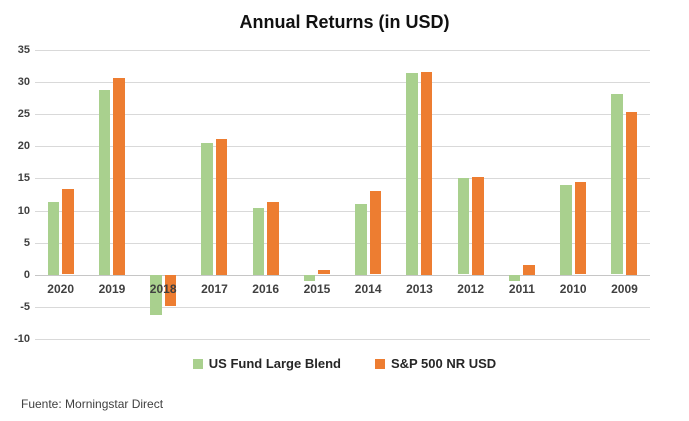 The width and height of the screenshot is (689, 421). Describe the element at coordinates (368, 289) in the screenshot. I see `x-tick-label-2014: 2014` at that location.